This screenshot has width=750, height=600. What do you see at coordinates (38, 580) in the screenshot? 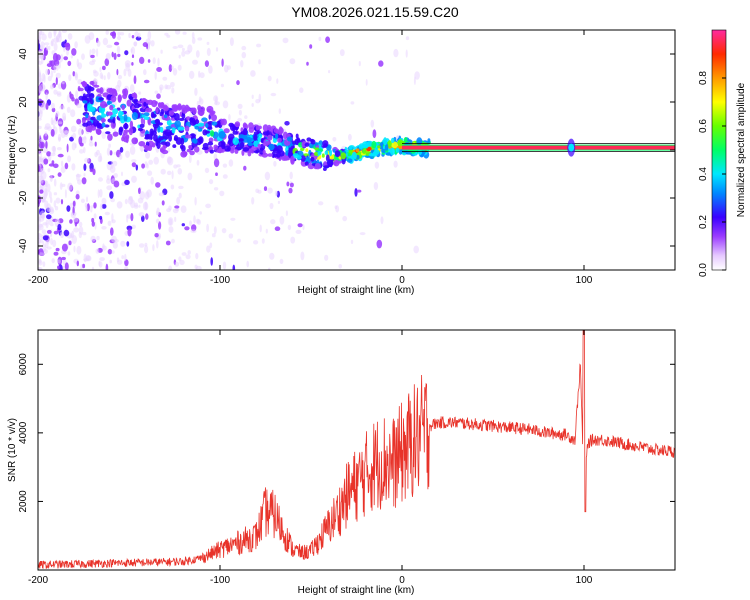
I see `x-tick-label: -200` at bounding box center [38, 580].